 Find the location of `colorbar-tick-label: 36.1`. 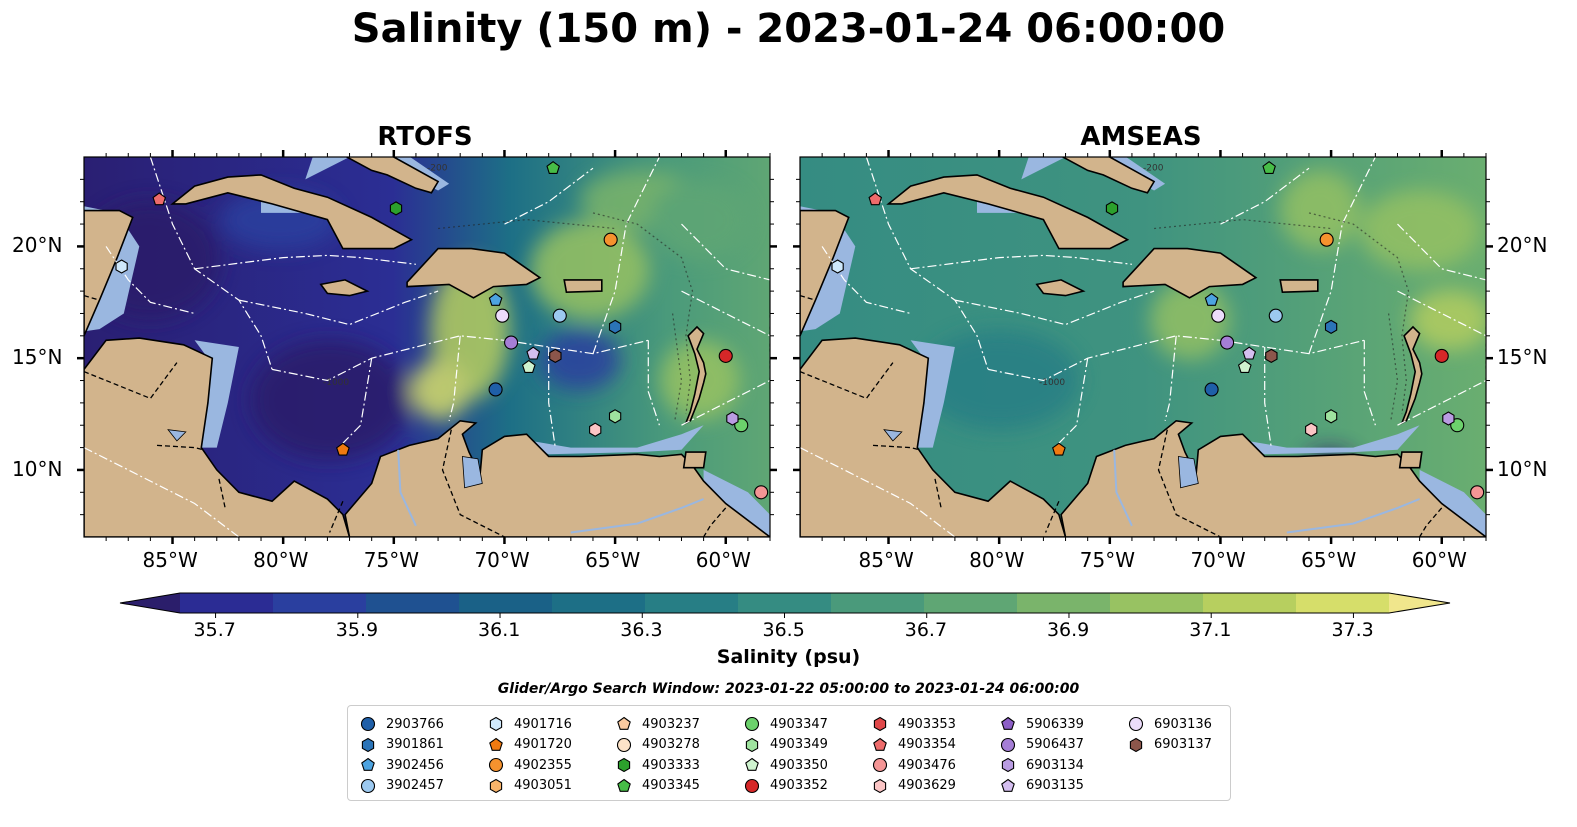

colorbar-tick-label: 36.1 is located at coordinates (499, 630).